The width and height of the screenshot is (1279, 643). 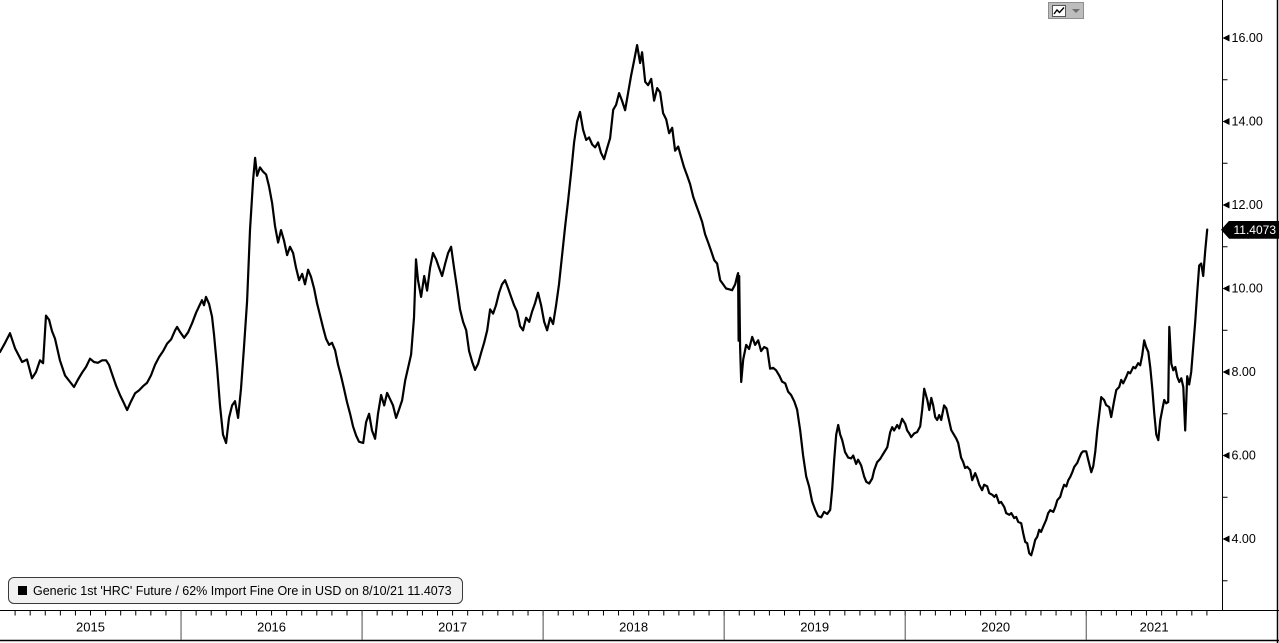 I want to click on y-tick-label: 10.00, so click(x=1247, y=289).